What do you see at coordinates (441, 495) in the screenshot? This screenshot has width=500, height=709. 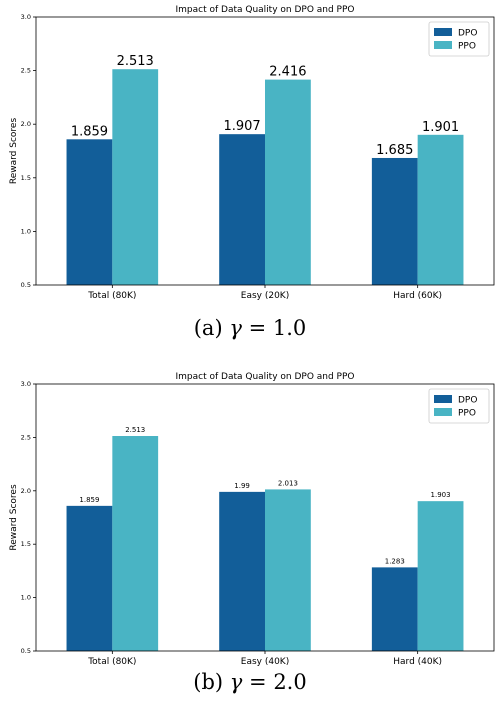 I see `bar-value-label: 1.903` at bounding box center [441, 495].